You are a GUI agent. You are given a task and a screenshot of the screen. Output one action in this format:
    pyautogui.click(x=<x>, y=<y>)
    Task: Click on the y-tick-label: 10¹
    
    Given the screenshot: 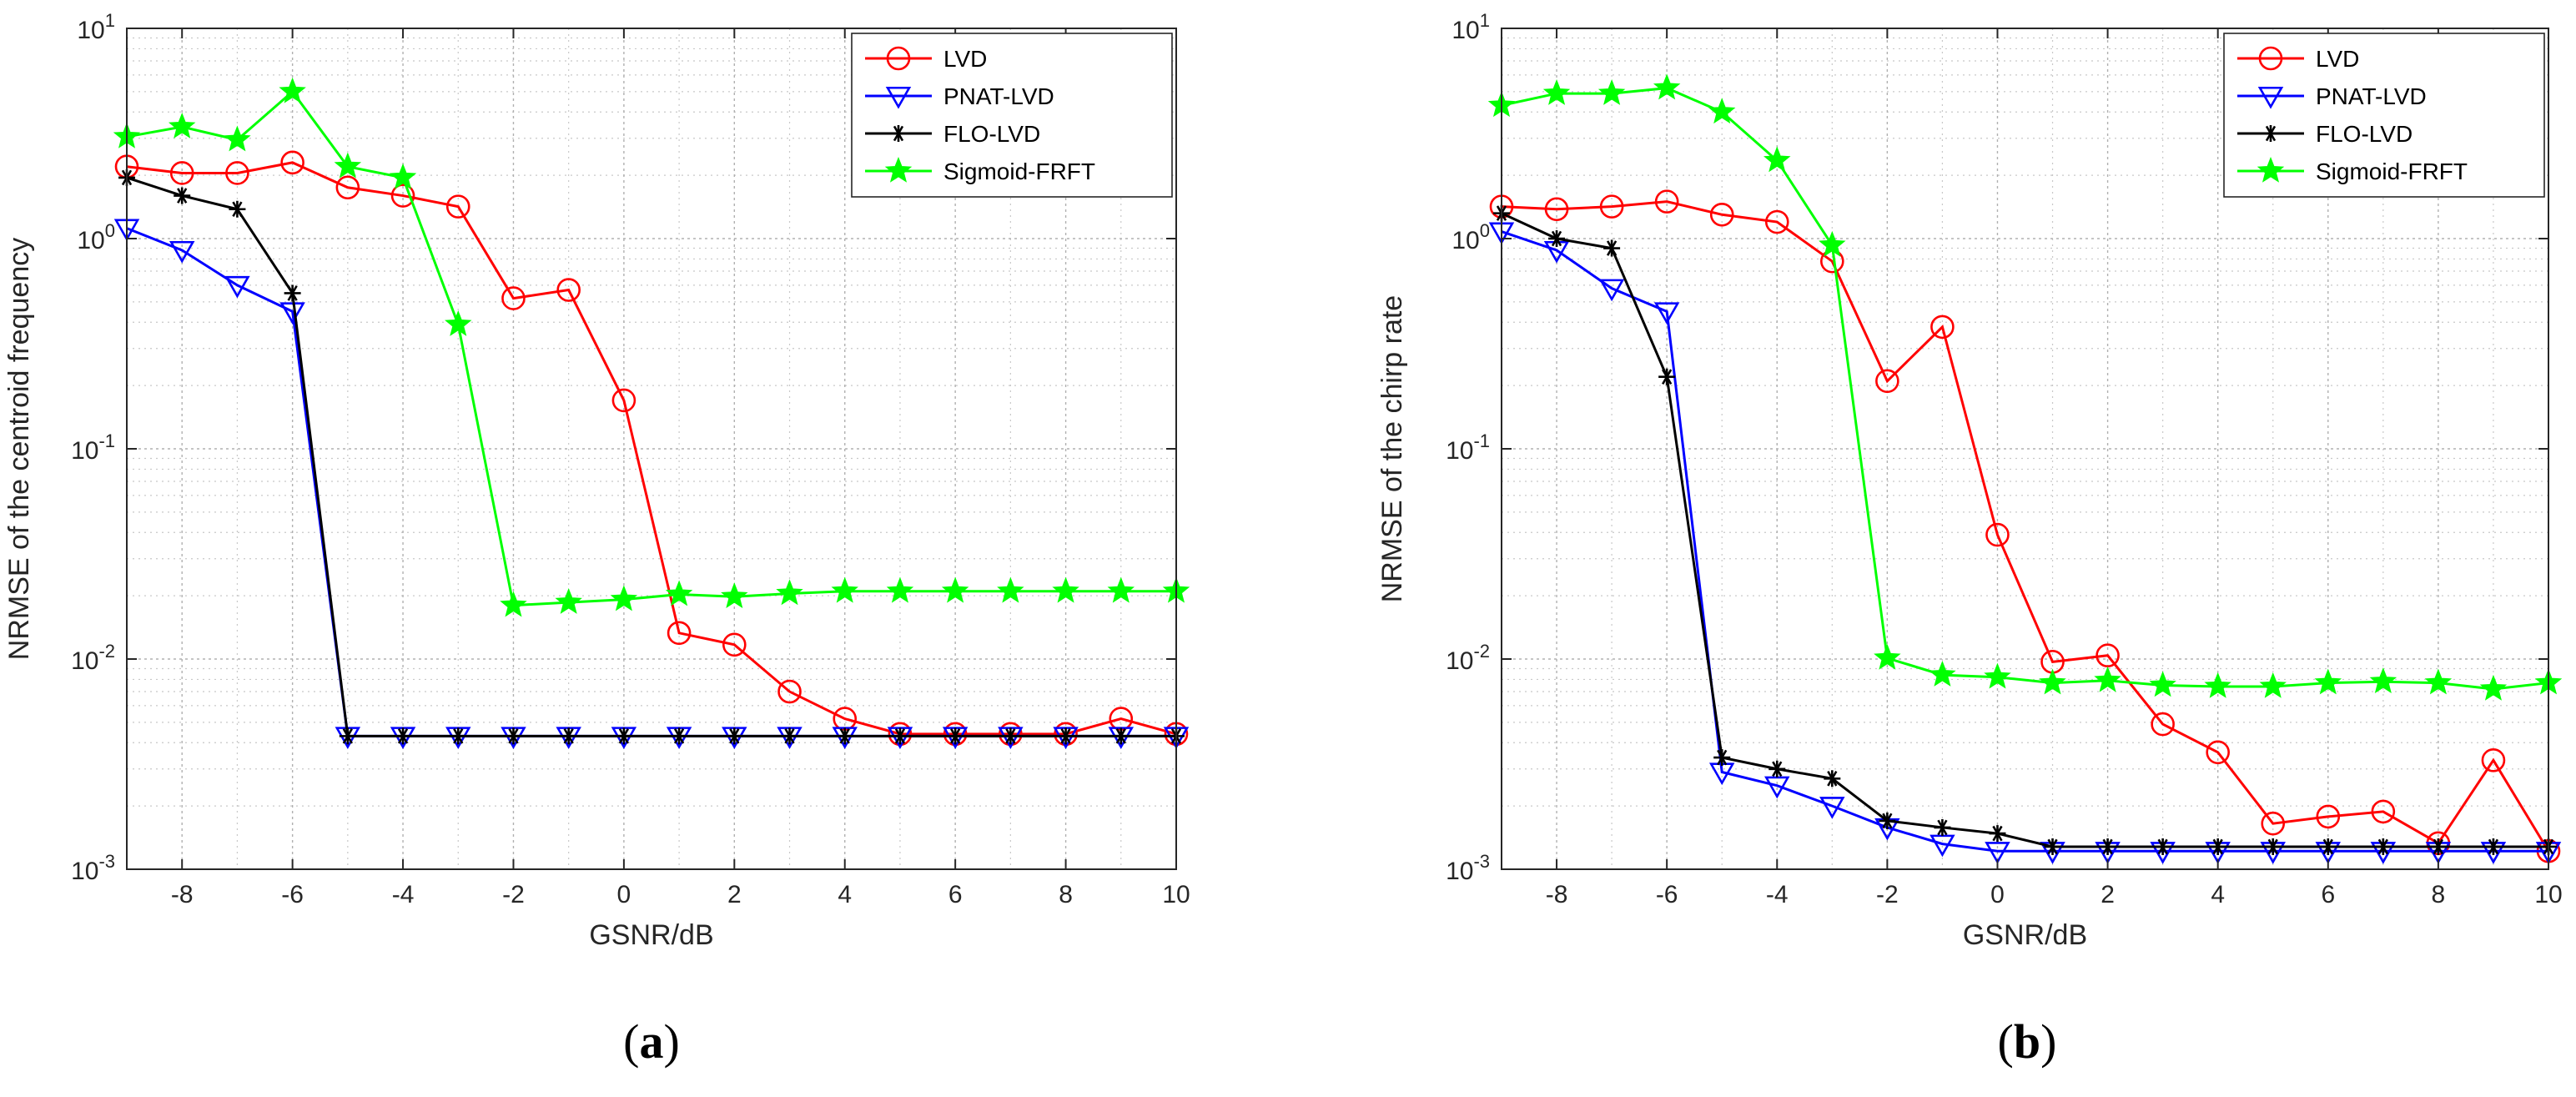 What is the action you would take?
    pyautogui.click(x=96, y=27)
    